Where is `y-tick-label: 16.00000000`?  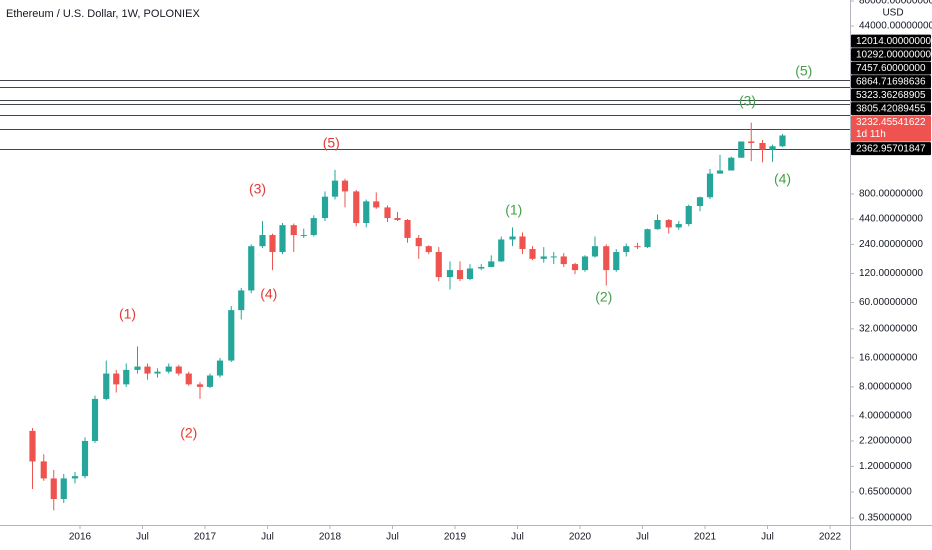
y-tick-label: 16.00000000 is located at coordinates (888, 357).